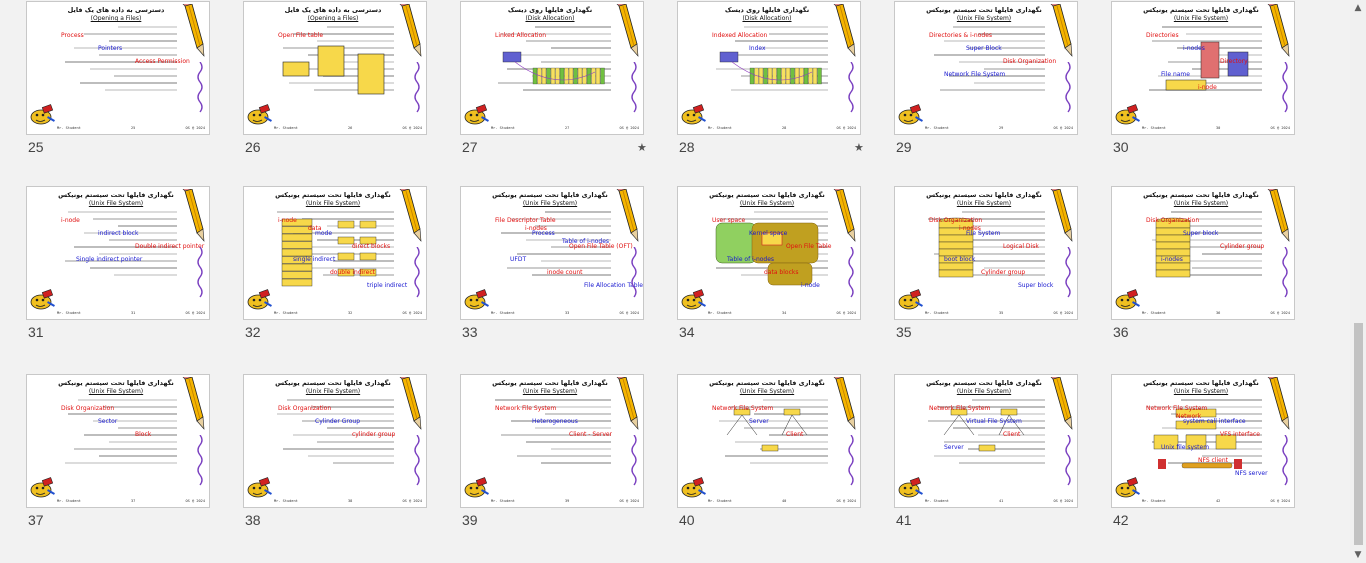 This screenshot has width=1366, height=563. Describe the element at coordinates (131, 314) in the screenshot. I see `slide-footer: Mr. Student 31 OS @ 2024` at that location.